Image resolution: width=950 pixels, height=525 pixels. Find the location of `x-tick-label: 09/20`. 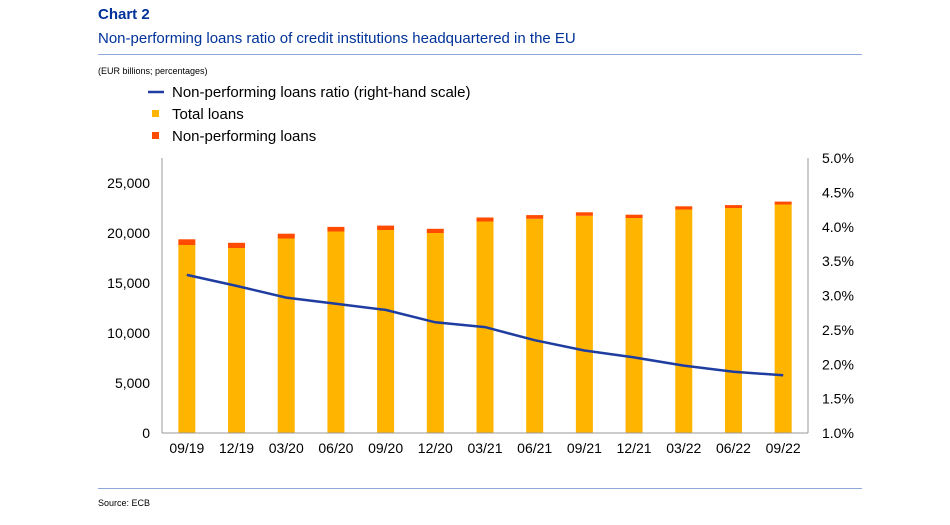

x-tick-label: 09/20 is located at coordinates (385, 448).